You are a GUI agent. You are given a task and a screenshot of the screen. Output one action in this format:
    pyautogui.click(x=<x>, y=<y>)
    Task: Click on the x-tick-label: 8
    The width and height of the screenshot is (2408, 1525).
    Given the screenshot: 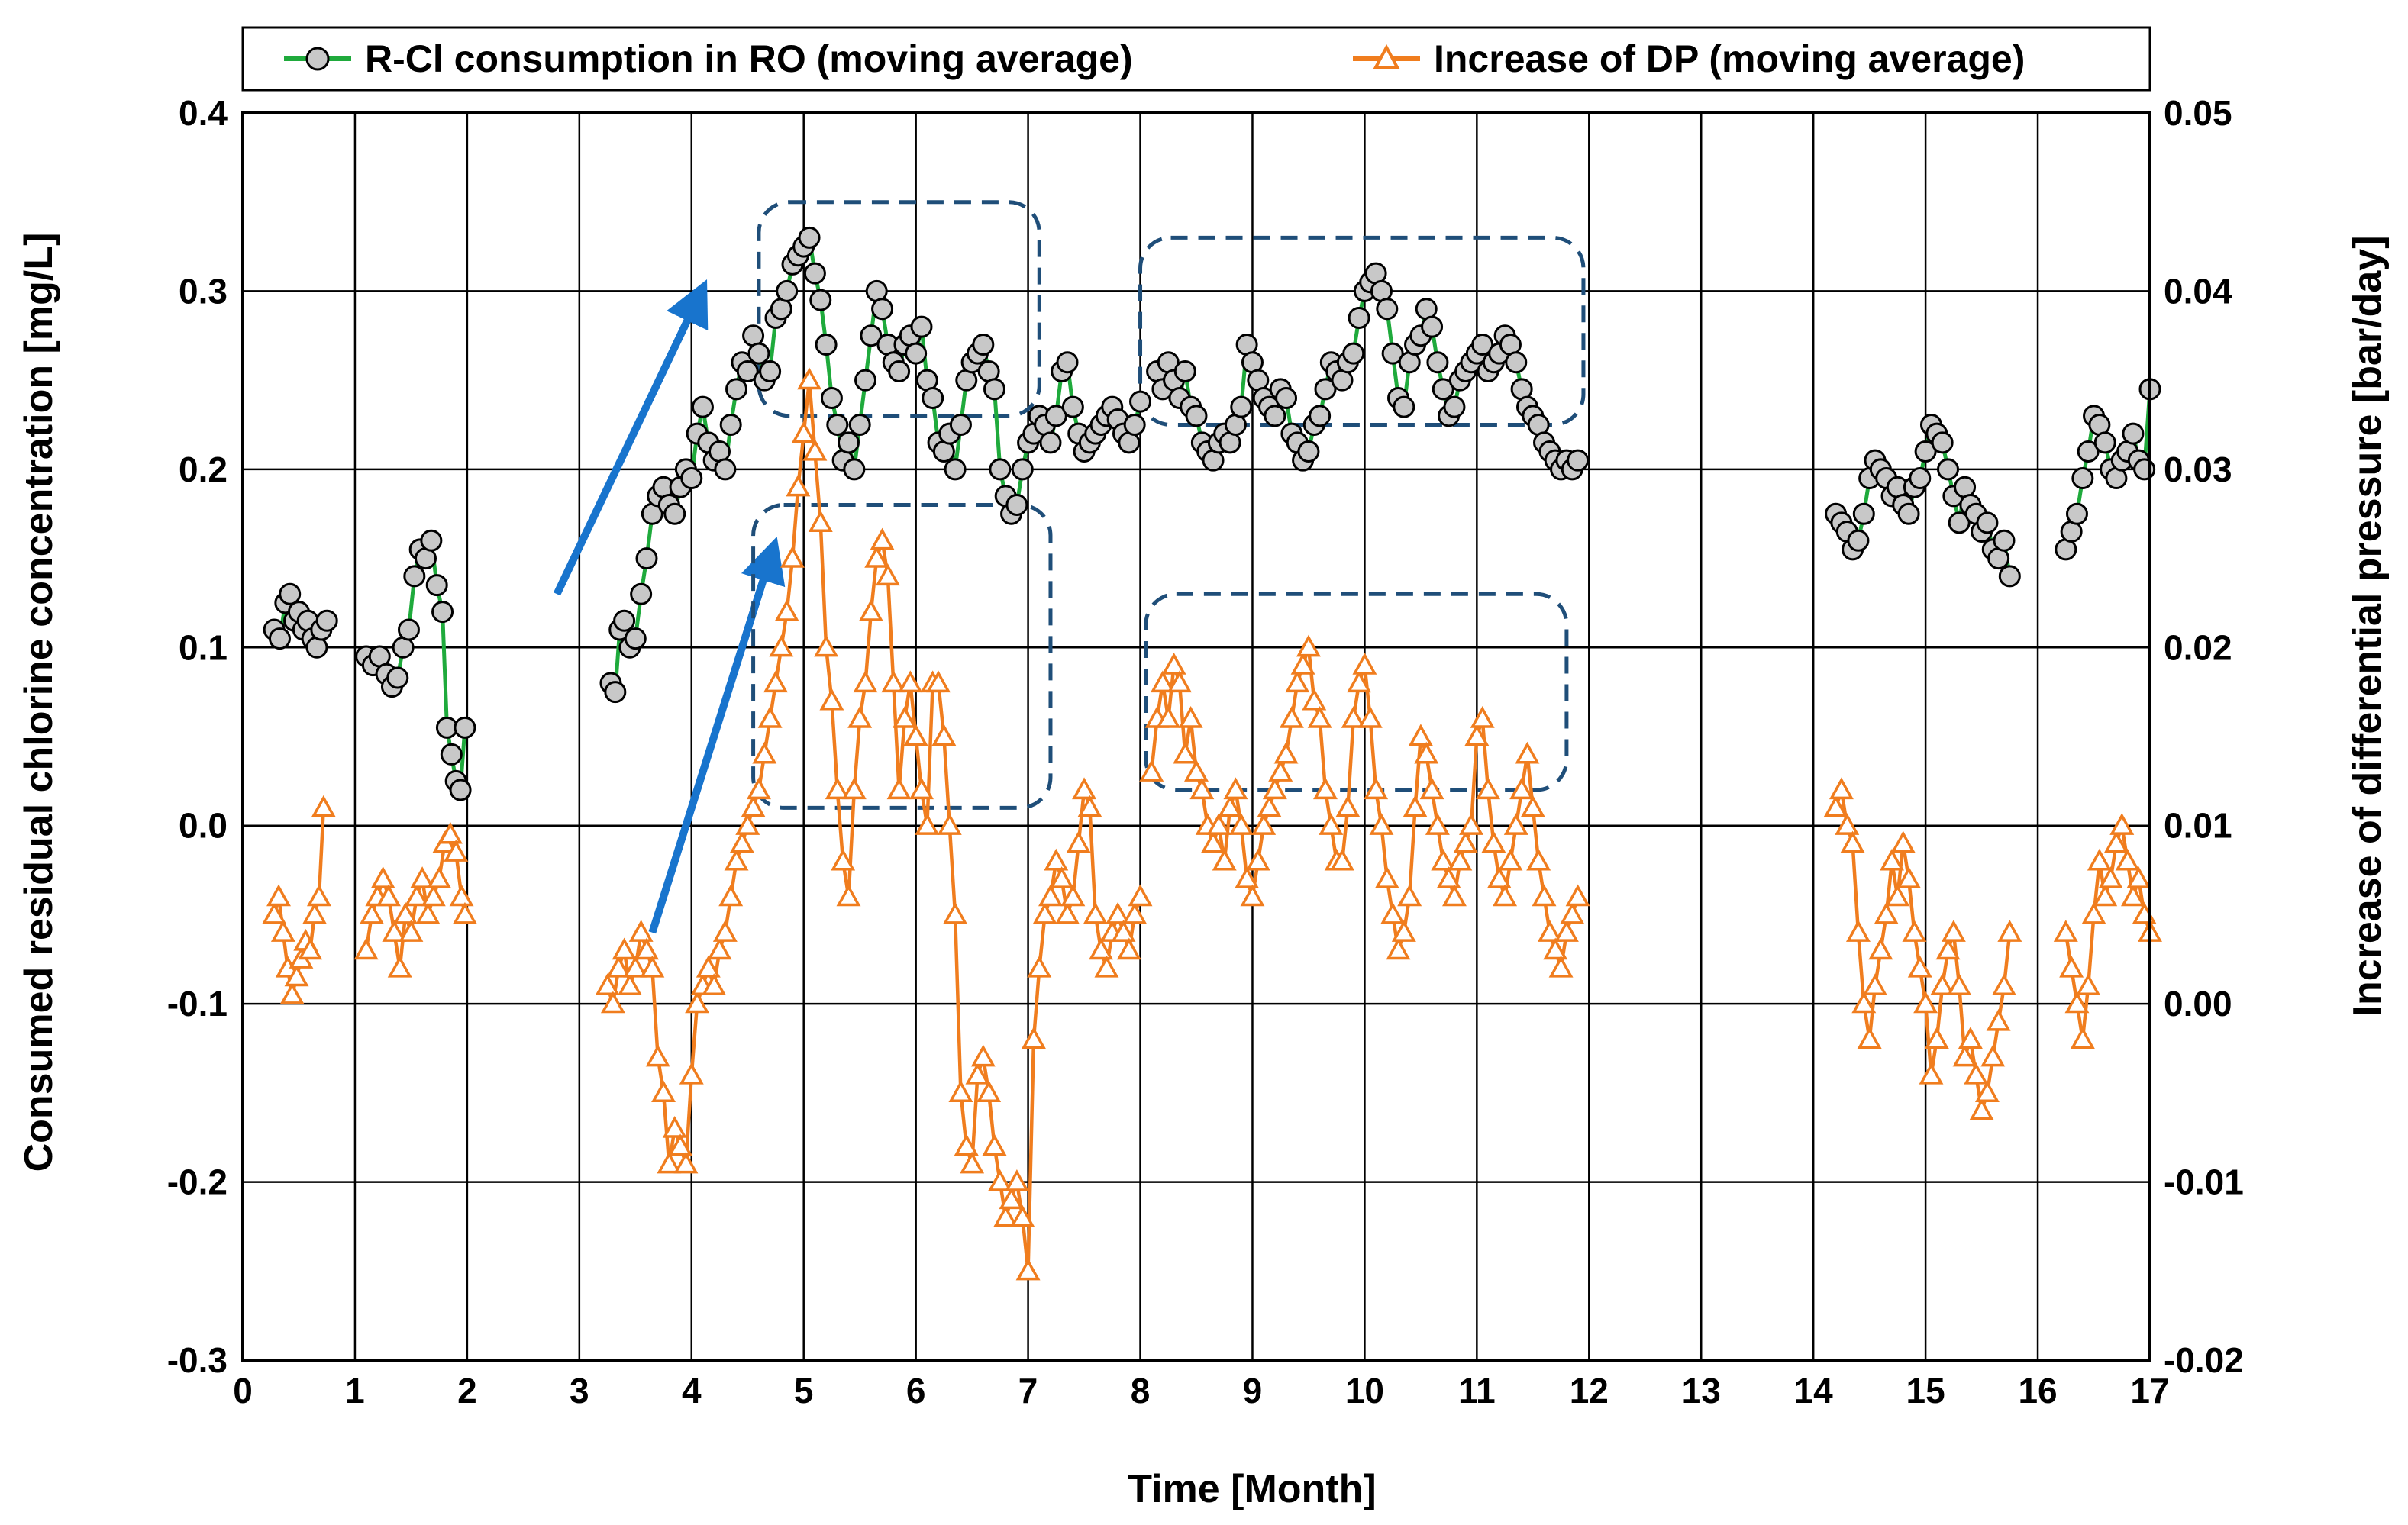 What is the action you would take?
    pyautogui.click(x=1141, y=1391)
    